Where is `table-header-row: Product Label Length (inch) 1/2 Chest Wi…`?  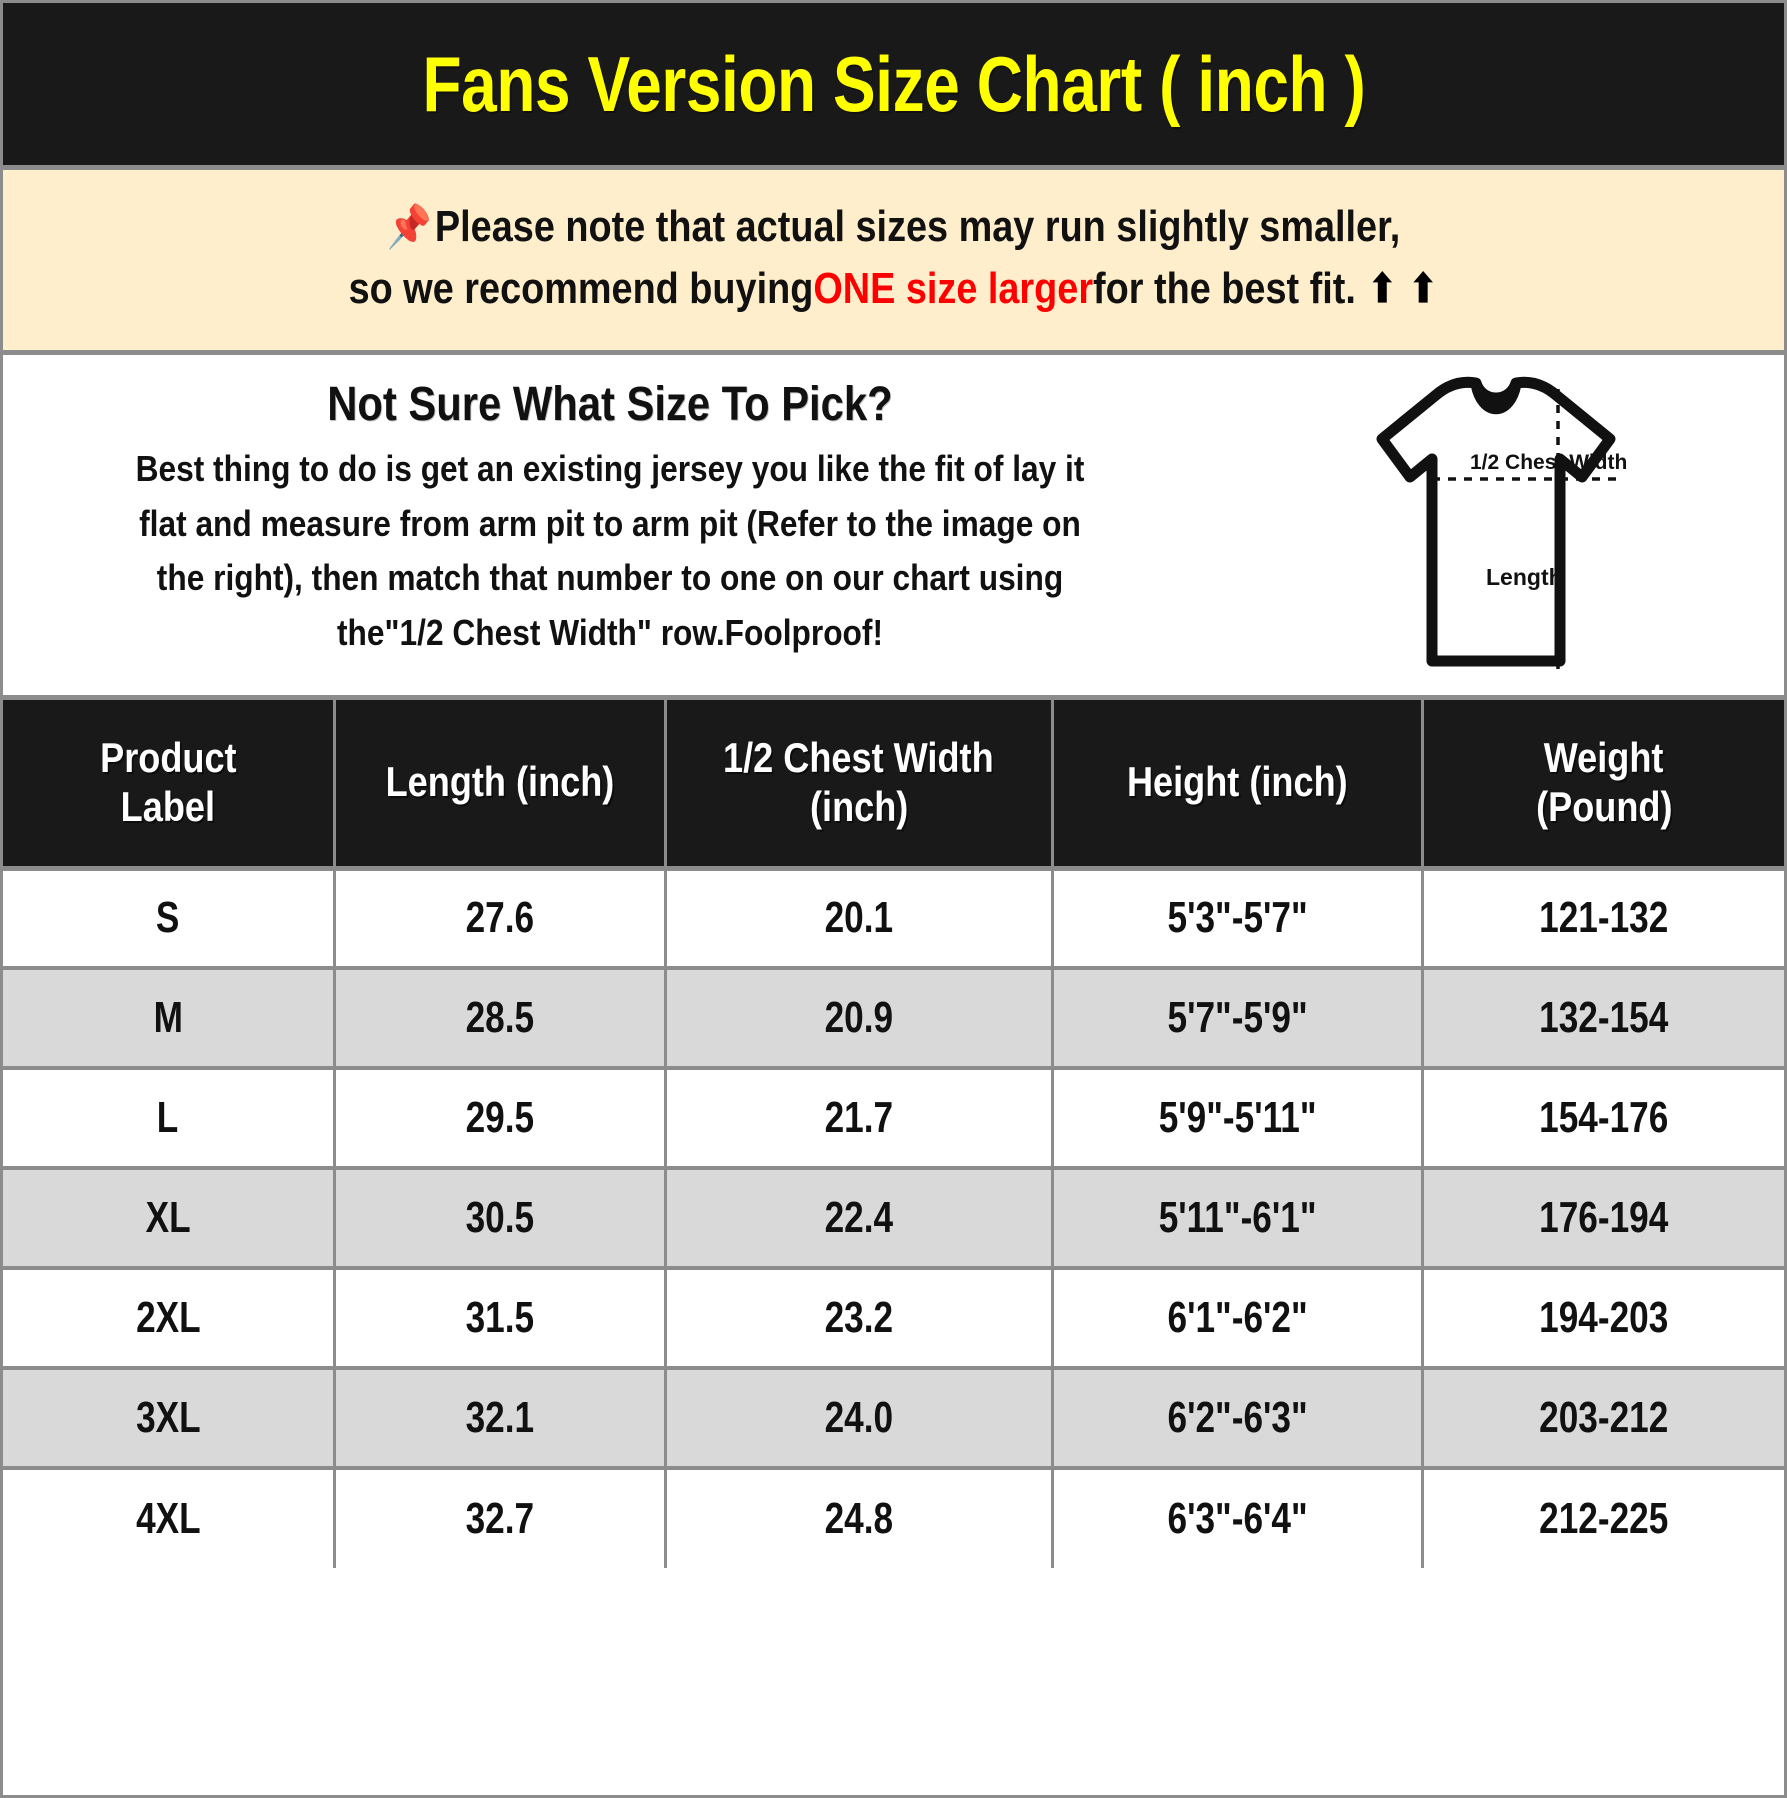 table-header-row: Product Label Length (inch) 1/2 Chest Wi… is located at coordinates (893, 785).